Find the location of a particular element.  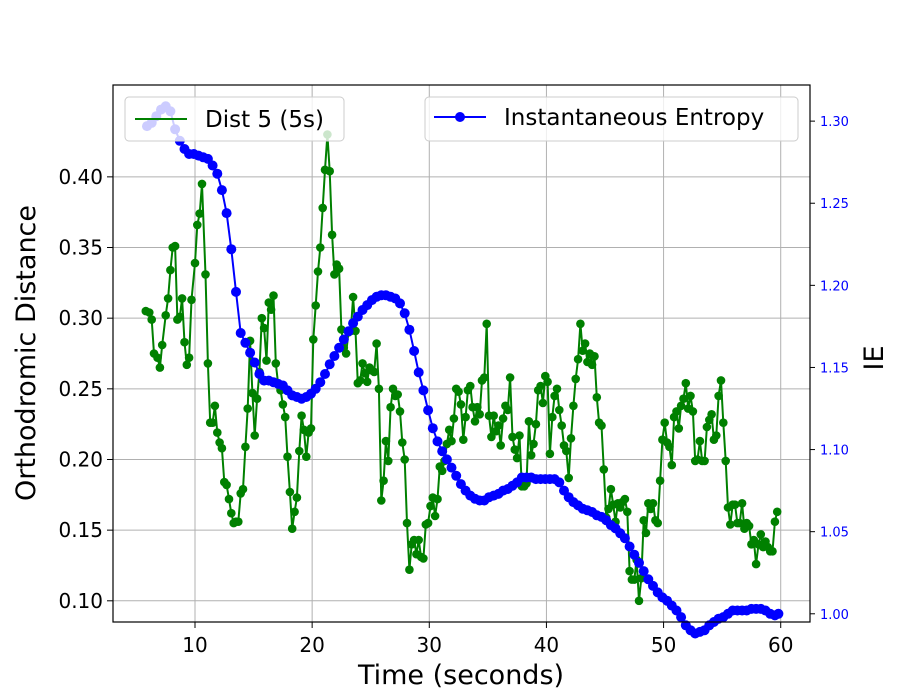

left-y-axis-ticks: 0.10 0.15 0.20 0.25 0.30 0.35 0.40 is located at coordinates (85, 389).